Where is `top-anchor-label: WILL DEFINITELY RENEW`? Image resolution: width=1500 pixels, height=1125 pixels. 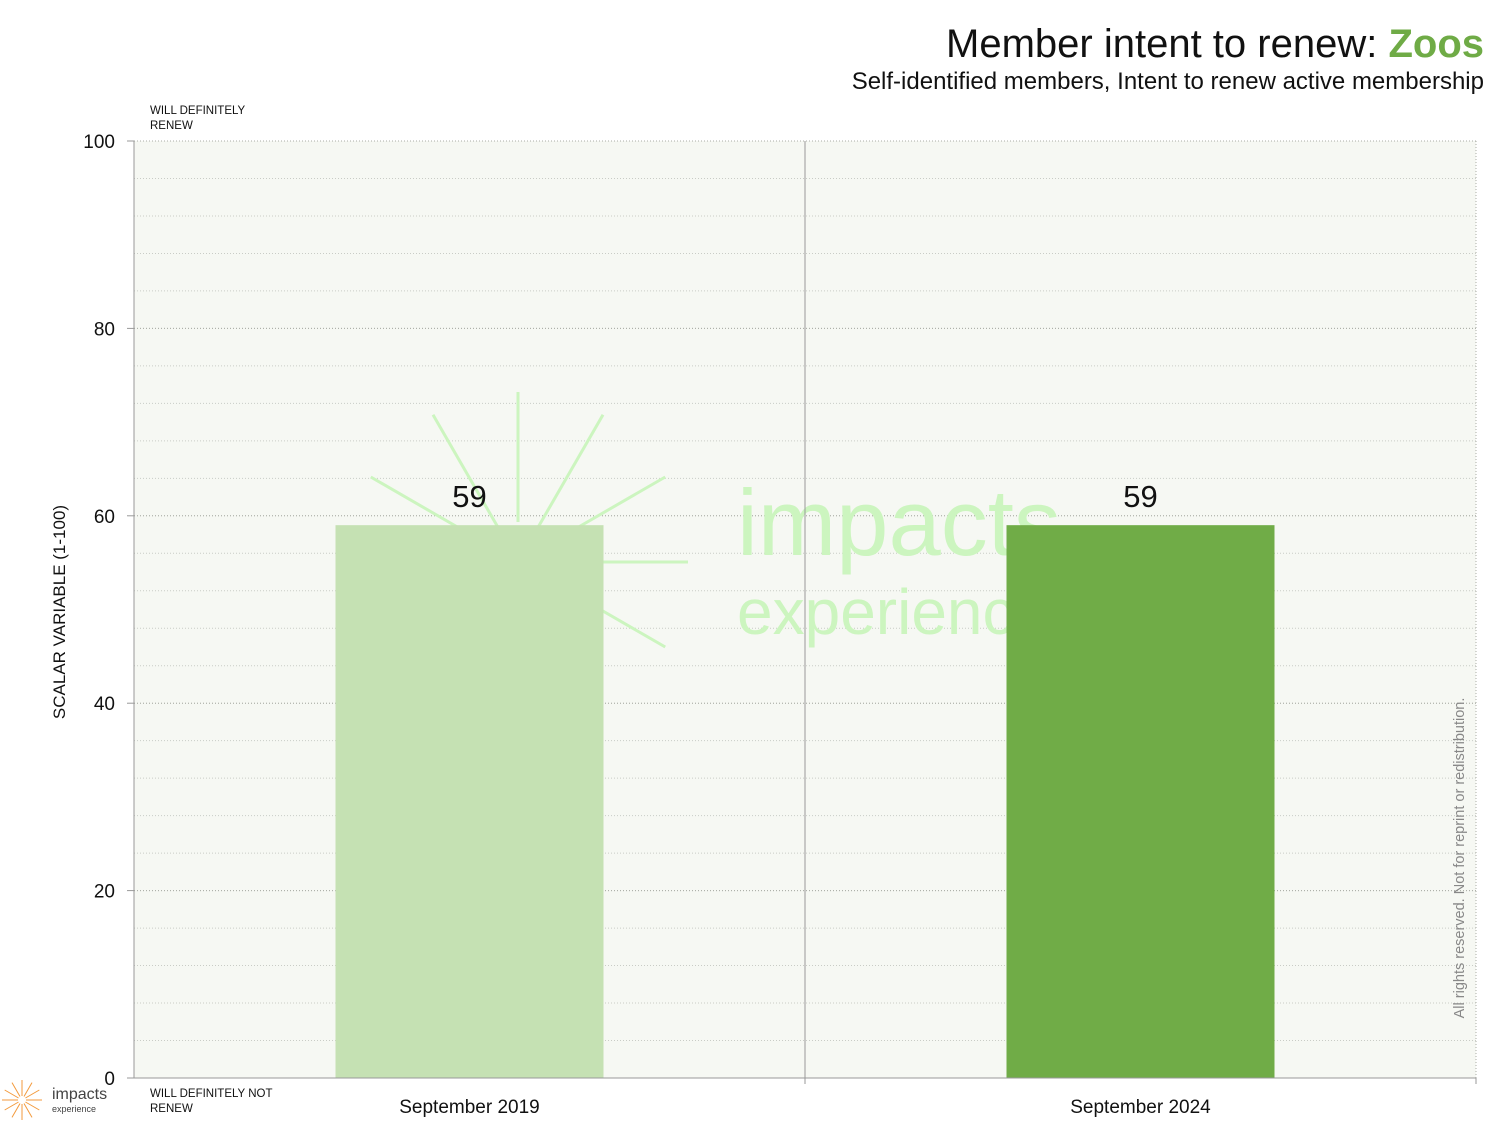 top-anchor-label: WILL DEFINITELY RENEW is located at coordinates (198, 118).